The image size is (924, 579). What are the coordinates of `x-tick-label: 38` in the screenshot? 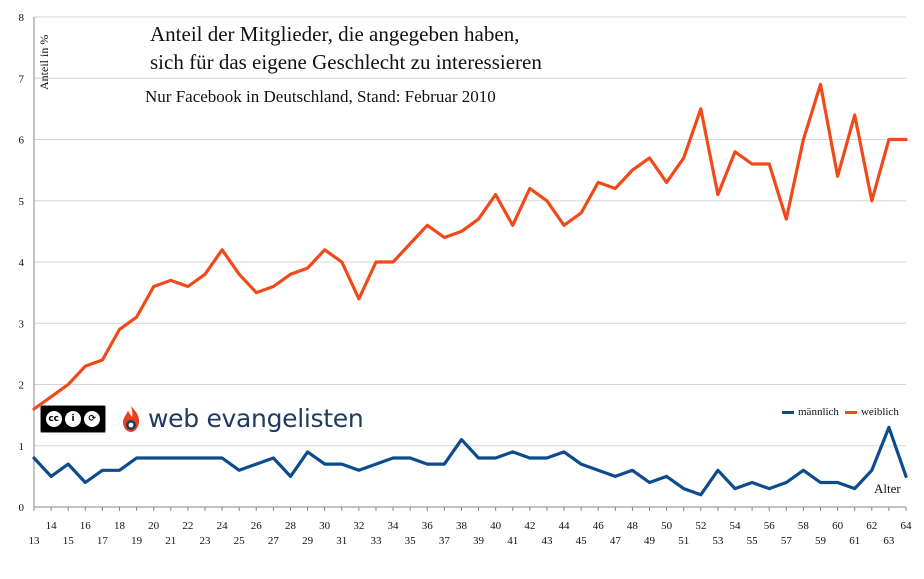 It's located at (462, 526).